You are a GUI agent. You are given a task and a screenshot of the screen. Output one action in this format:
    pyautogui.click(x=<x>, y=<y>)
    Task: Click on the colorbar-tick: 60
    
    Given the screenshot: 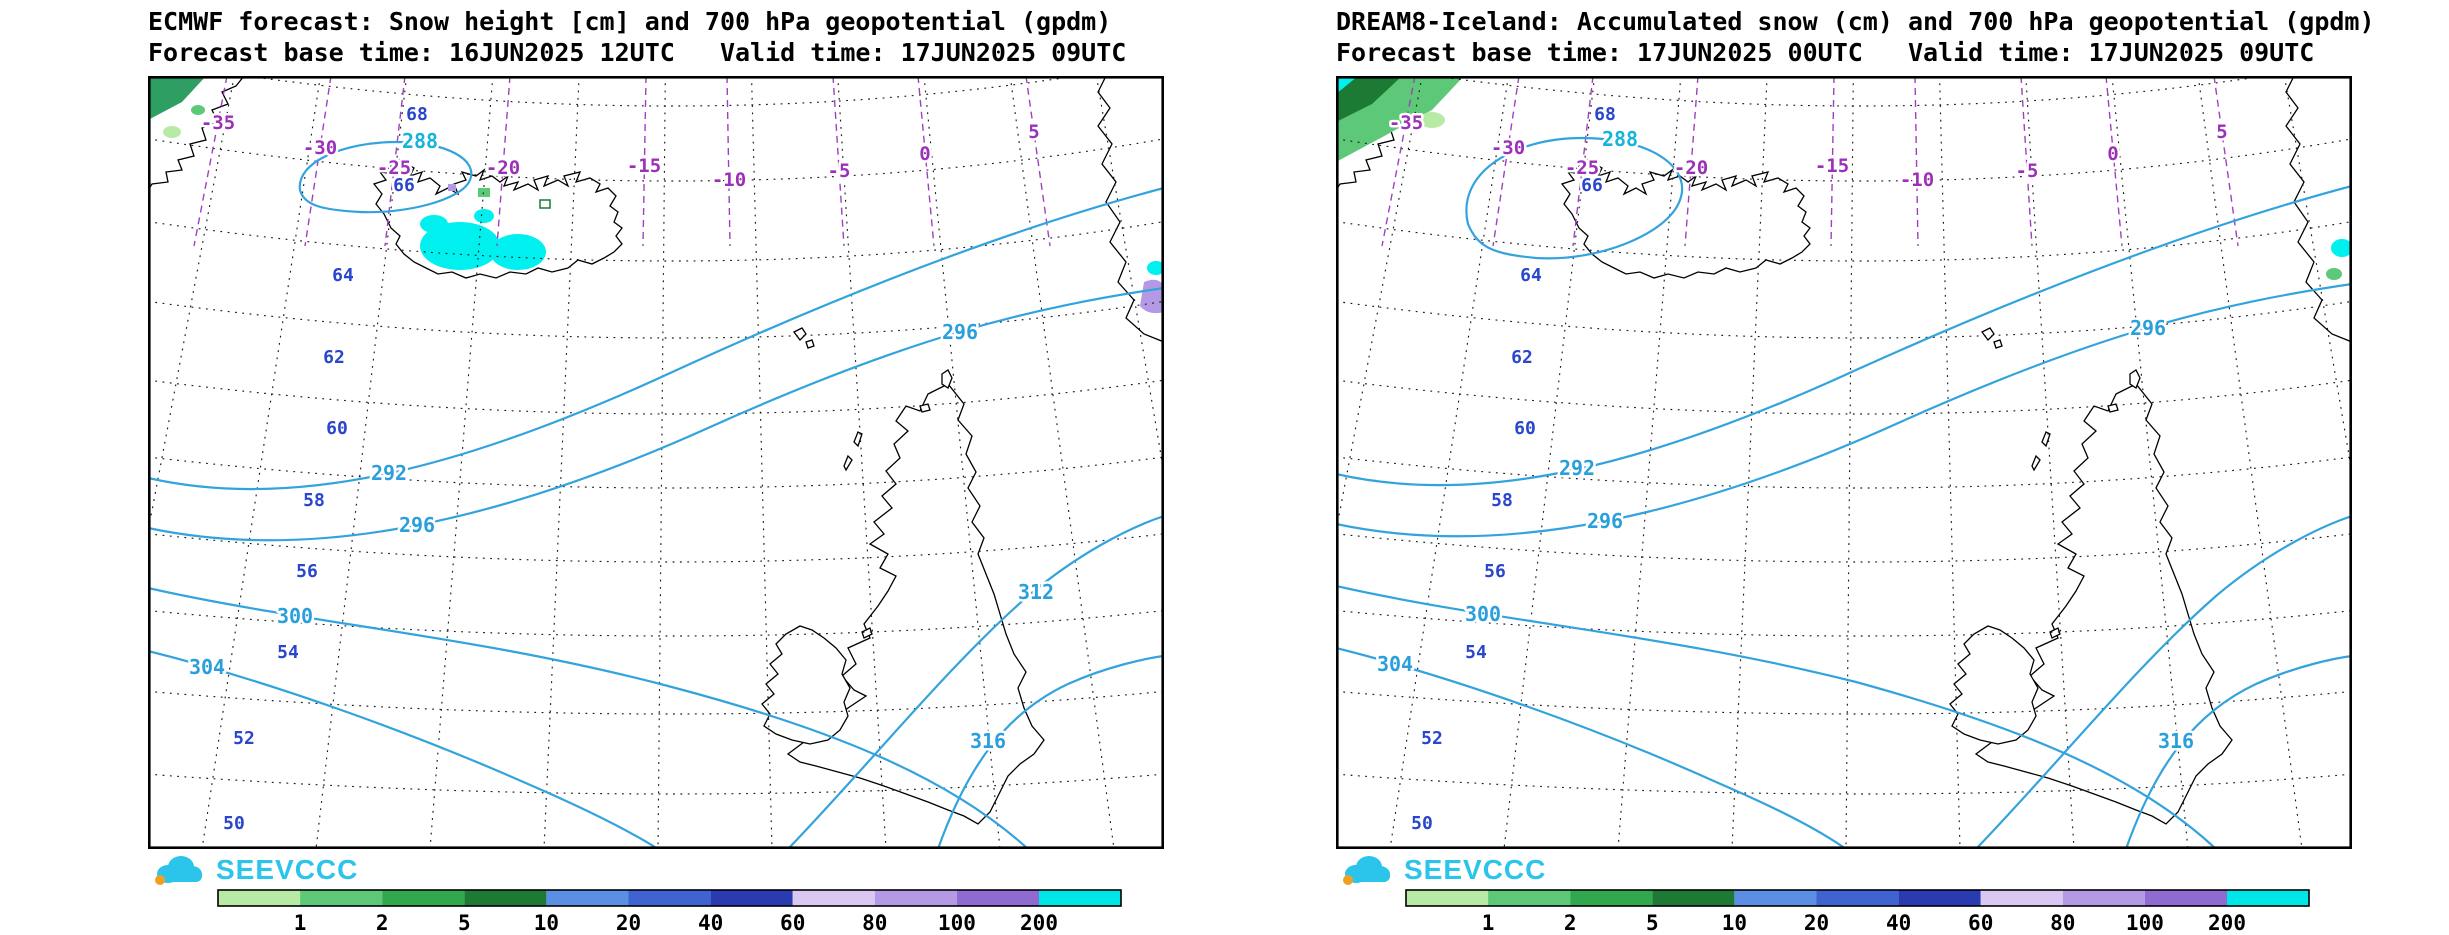 What is the action you would take?
    pyautogui.click(x=792, y=923)
    